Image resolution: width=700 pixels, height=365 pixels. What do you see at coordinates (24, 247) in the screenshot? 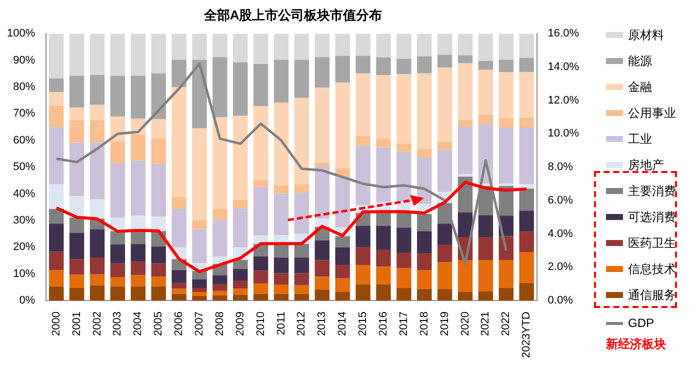
I see `y-tick-label: 20%` at bounding box center [24, 247].